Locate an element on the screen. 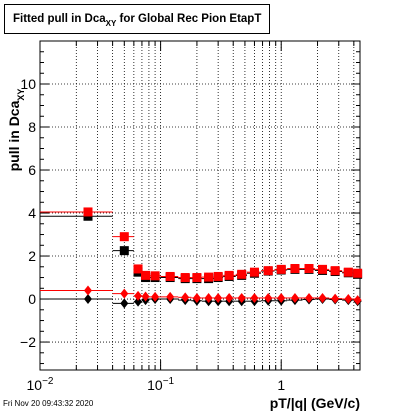 The height and width of the screenshot is (412, 400). x-tick-label: 10⁻² is located at coordinates (40, 384).